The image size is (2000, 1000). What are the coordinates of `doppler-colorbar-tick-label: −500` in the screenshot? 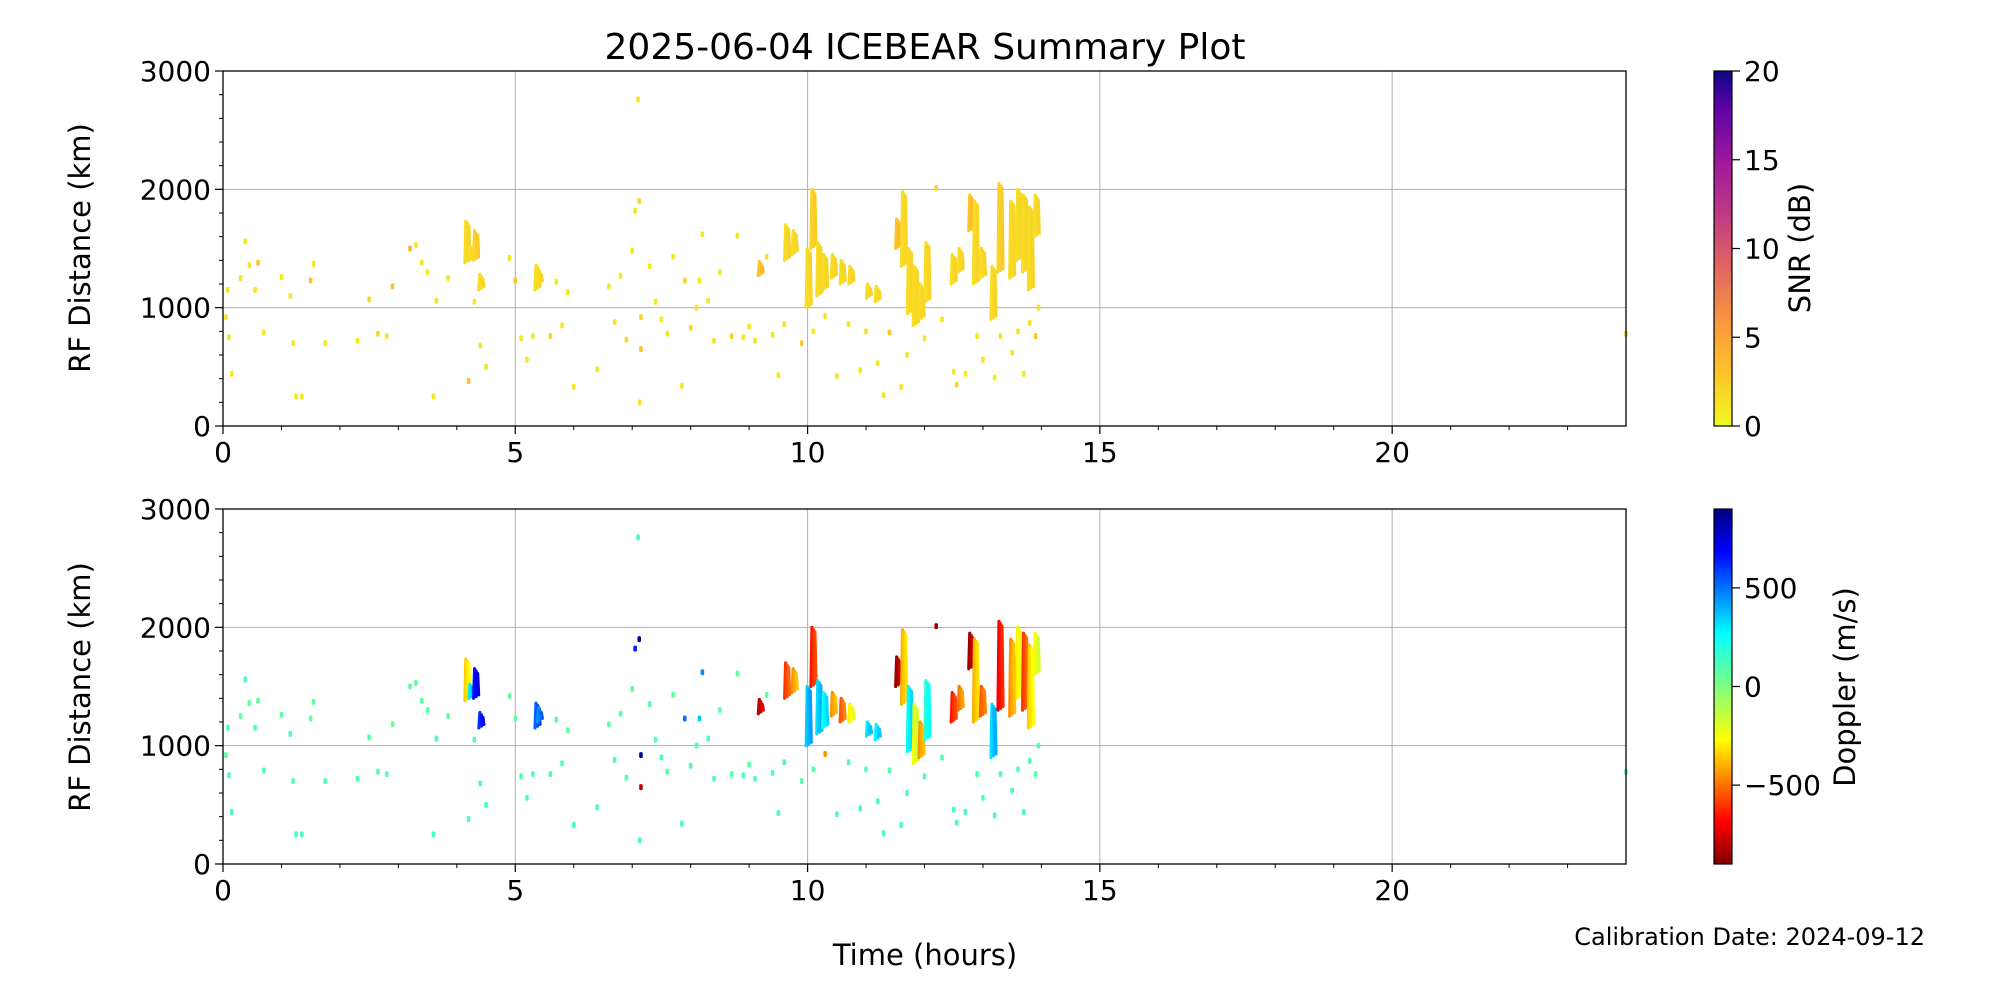 It's located at (1782, 785).